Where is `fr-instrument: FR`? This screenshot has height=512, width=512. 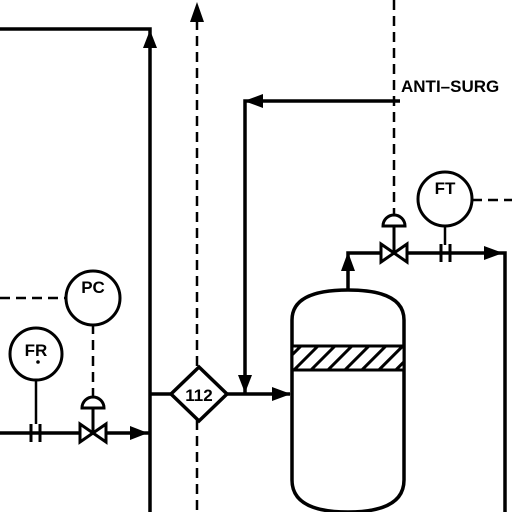 fr-instrument: FR is located at coordinates (36, 384).